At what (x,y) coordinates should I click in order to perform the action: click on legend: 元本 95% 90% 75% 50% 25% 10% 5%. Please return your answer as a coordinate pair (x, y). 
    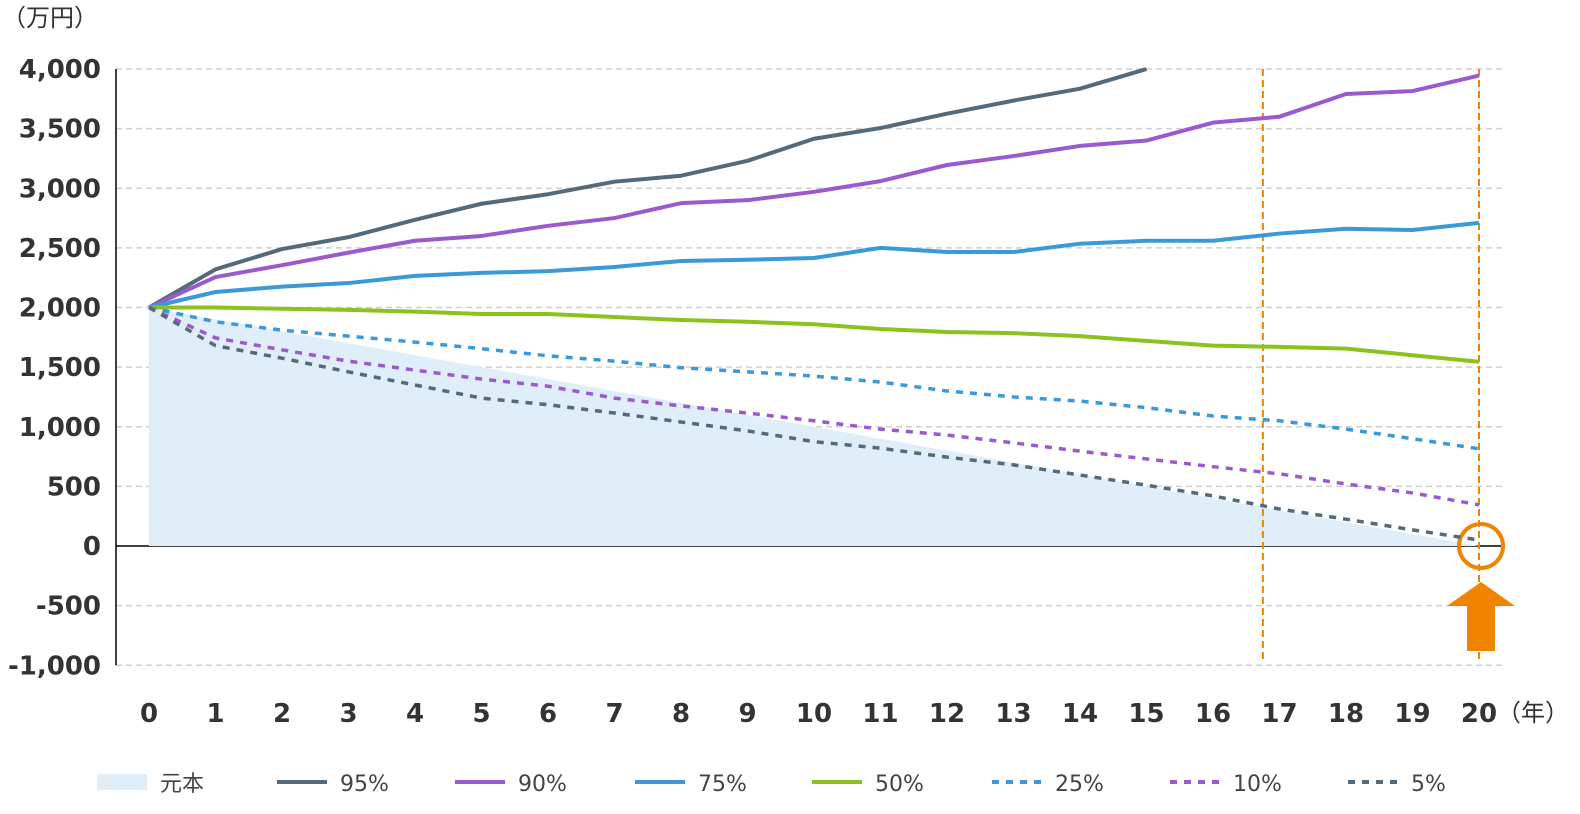
    Looking at the image, I should click on (771, 784).